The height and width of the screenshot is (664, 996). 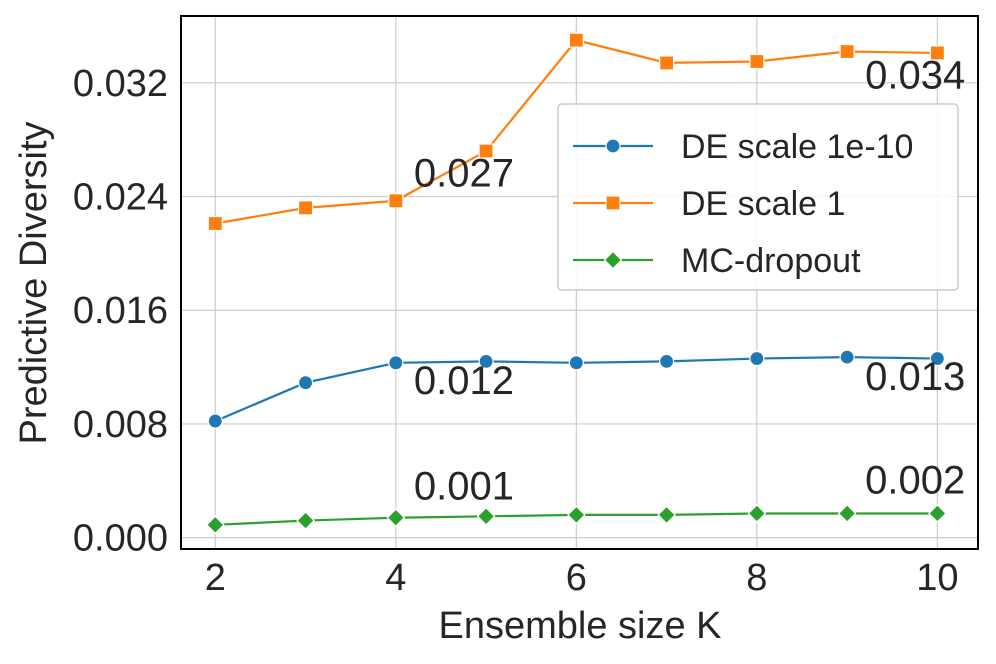 I want to click on legend-label: DE scale 1e-10, so click(x=797, y=147).